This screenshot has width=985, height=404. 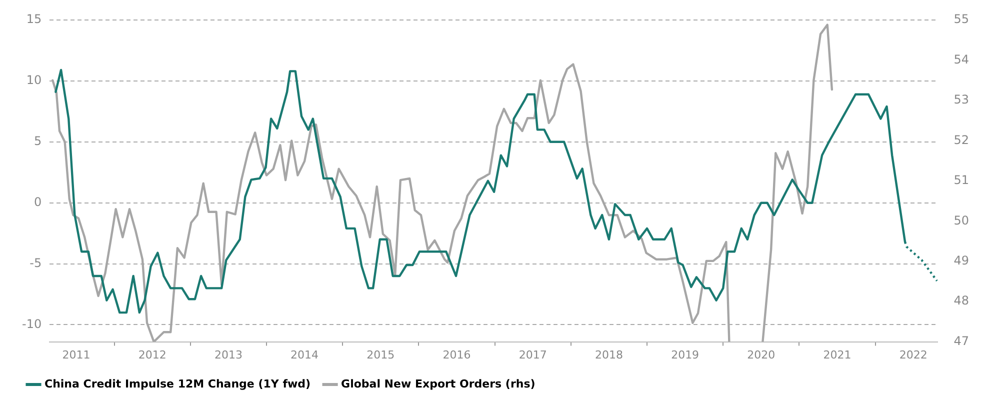 What do you see at coordinates (962, 341) in the screenshot?
I see `y2-tick-label: 47` at bounding box center [962, 341].